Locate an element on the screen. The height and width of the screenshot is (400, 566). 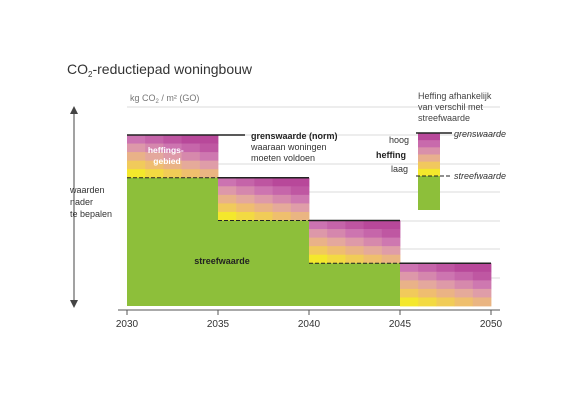
x-tick-label: 2030 is located at coordinates (127, 324).